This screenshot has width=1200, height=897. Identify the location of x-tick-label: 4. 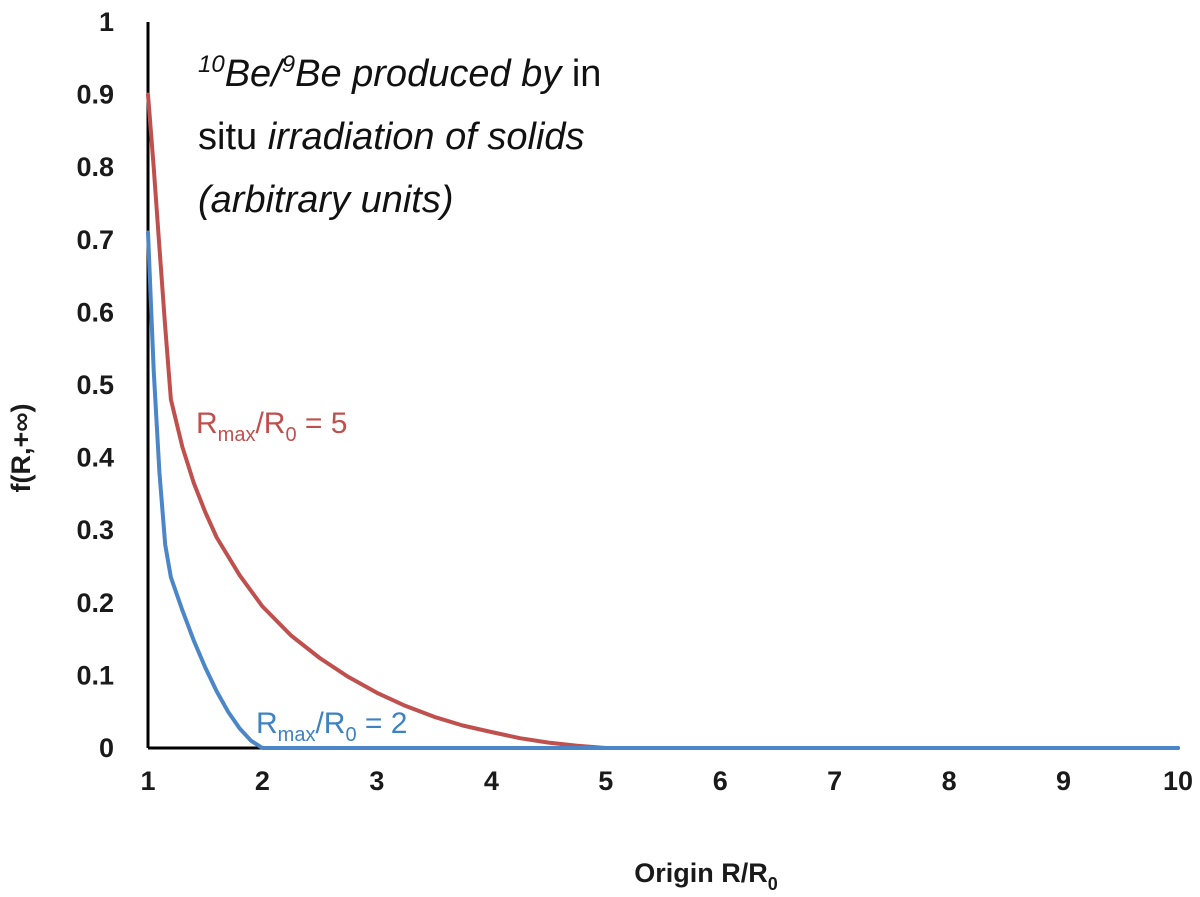
(491, 781).